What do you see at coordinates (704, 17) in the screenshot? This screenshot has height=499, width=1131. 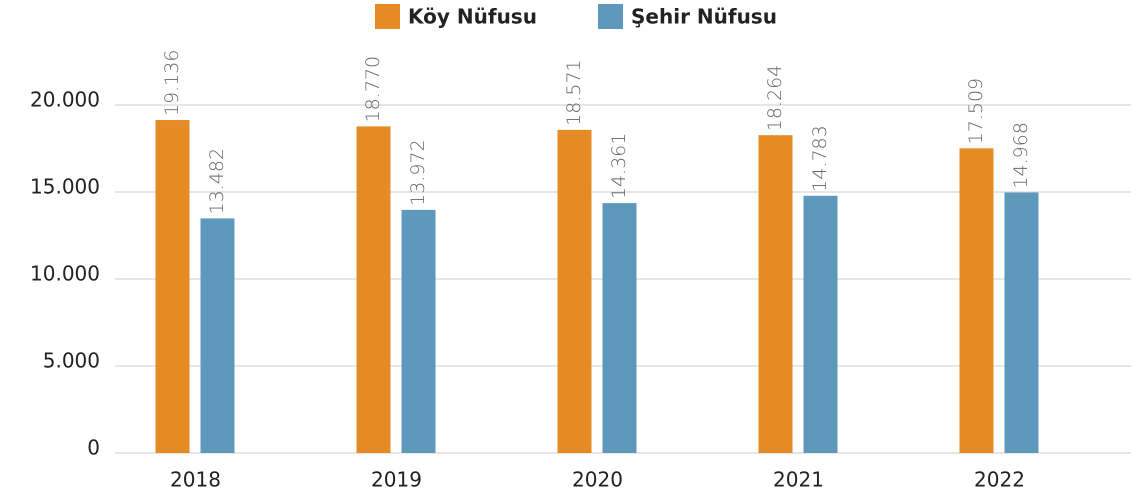 I see `legend-label: Şehir Nüfusu` at bounding box center [704, 17].